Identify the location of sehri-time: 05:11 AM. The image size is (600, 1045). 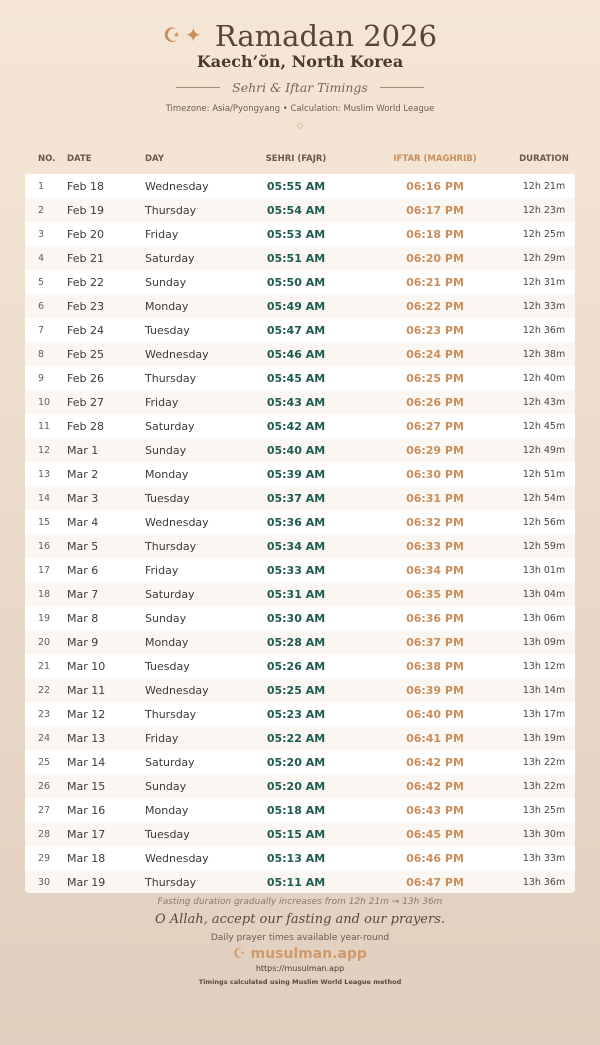
(296, 882).